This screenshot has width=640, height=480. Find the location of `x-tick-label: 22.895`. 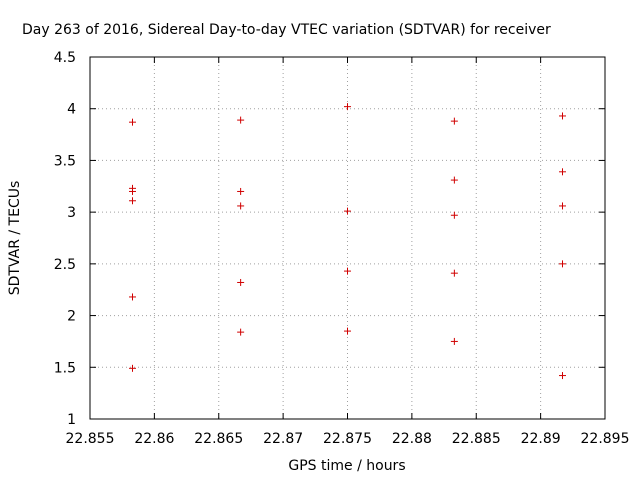

x-tick-label: 22.895 is located at coordinates (605, 439).